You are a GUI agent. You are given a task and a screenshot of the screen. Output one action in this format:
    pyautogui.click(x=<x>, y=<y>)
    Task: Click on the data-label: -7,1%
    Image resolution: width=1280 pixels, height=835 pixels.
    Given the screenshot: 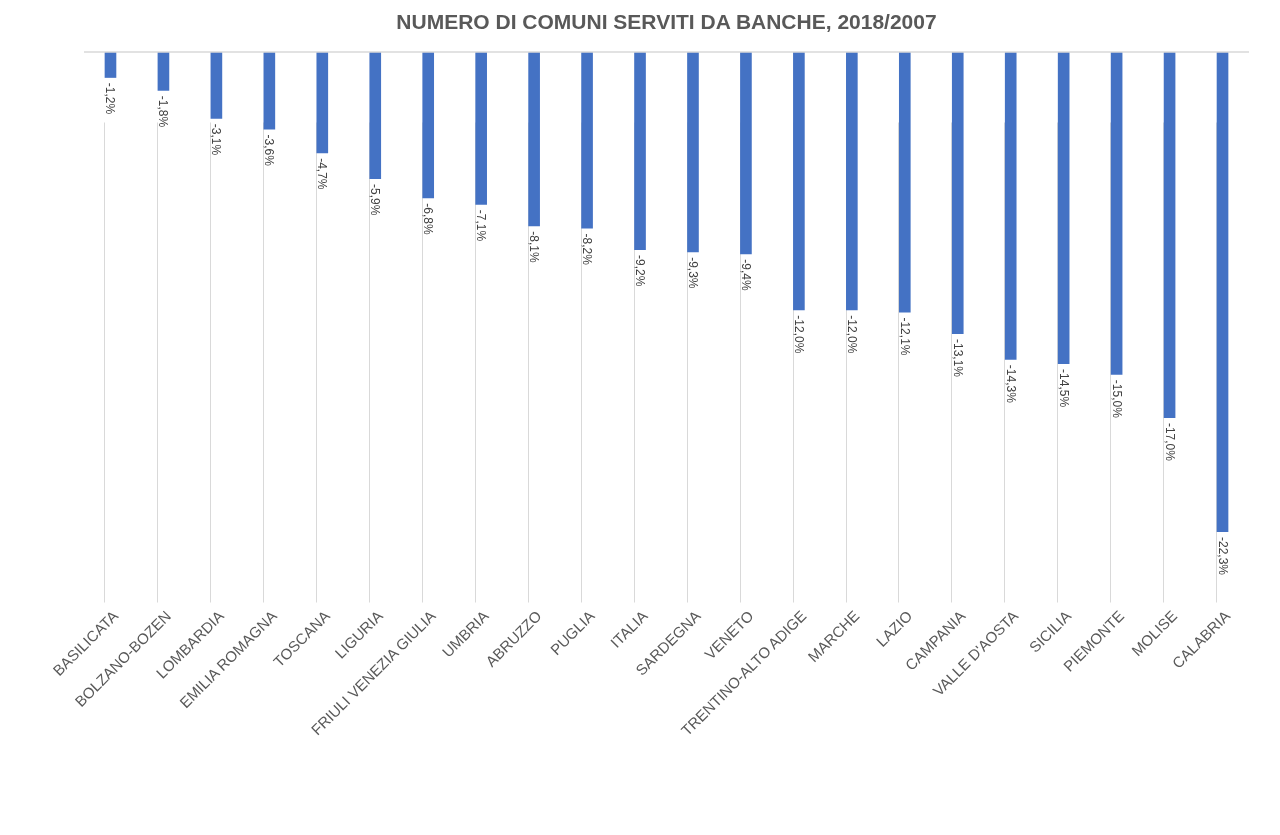 What is the action you would take?
    pyautogui.click(x=481, y=225)
    